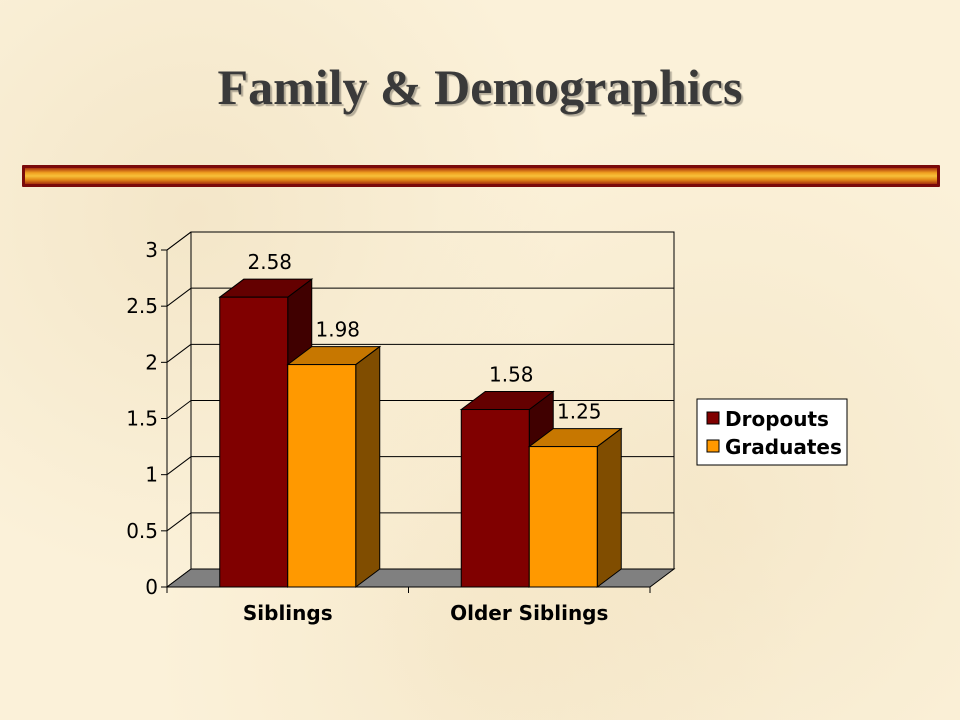 The image size is (960, 720). What do you see at coordinates (288, 613) in the screenshot?
I see `x-category-label: Siblings` at bounding box center [288, 613].